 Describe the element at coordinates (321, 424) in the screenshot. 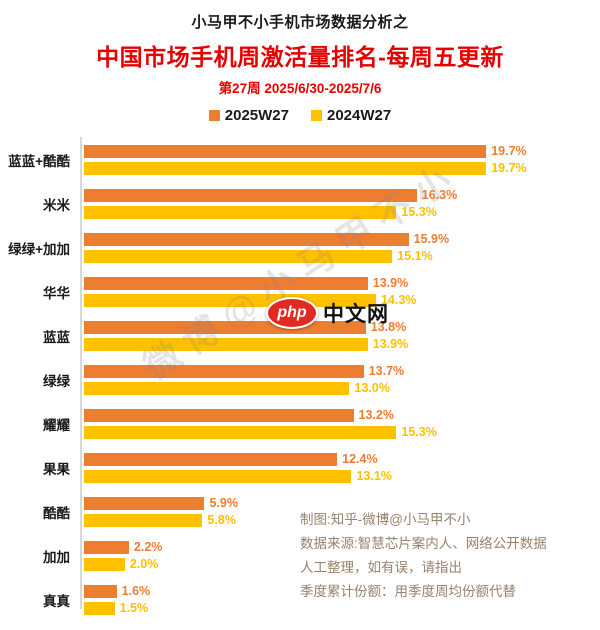

I see `chart-row: 耀耀 13.2% 15.3%` at that location.